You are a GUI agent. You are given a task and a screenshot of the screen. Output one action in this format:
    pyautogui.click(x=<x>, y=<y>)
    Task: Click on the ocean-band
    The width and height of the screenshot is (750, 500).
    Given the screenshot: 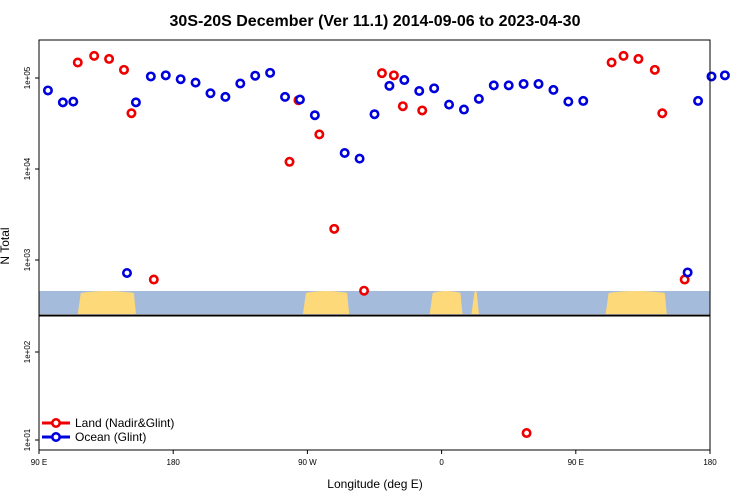 What is the action you would take?
    pyautogui.click(x=374, y=302)
    